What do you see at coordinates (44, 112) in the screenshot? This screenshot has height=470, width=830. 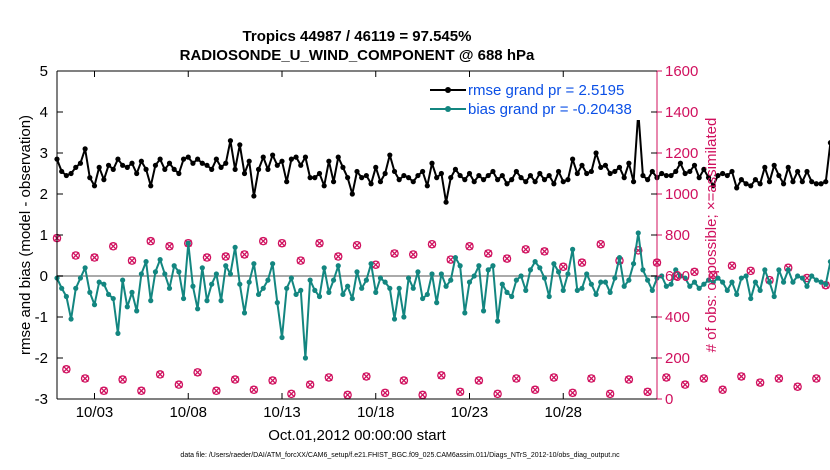 I see `y-left-tick-label: 4` at bounding box center [44, 112].